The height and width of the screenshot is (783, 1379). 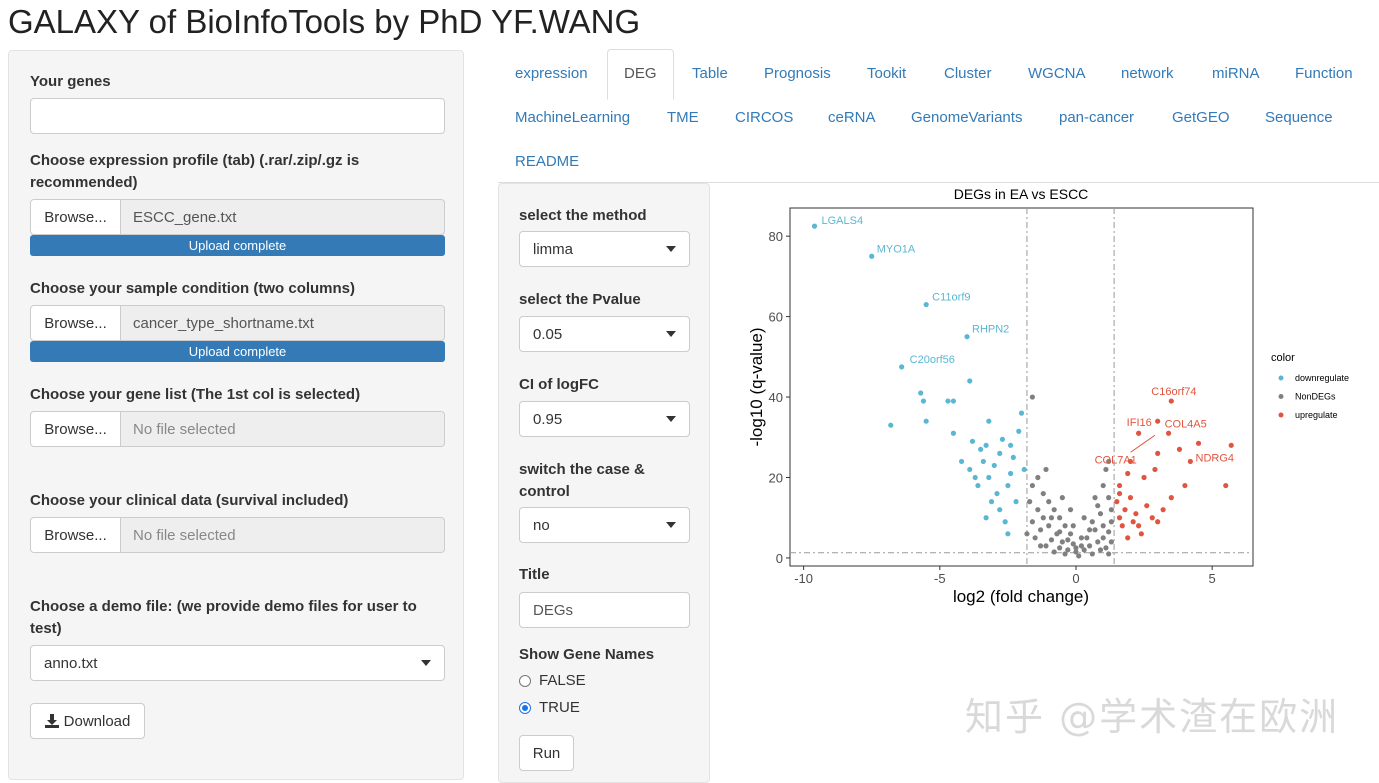 What do you see at coordinates (640, 74) in the screenshot?
I see `tab-deg: DEG` at bounding box center [640, 74].